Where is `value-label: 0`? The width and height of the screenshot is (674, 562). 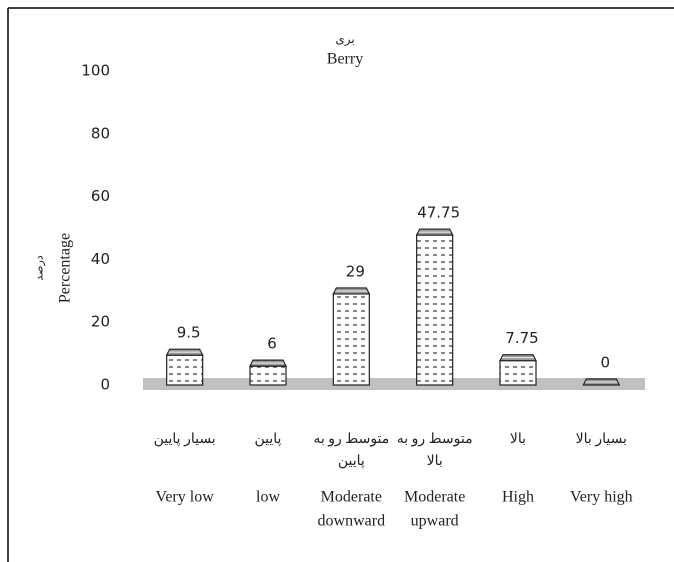
value-label: 0 is located at coordinates (606, 363).